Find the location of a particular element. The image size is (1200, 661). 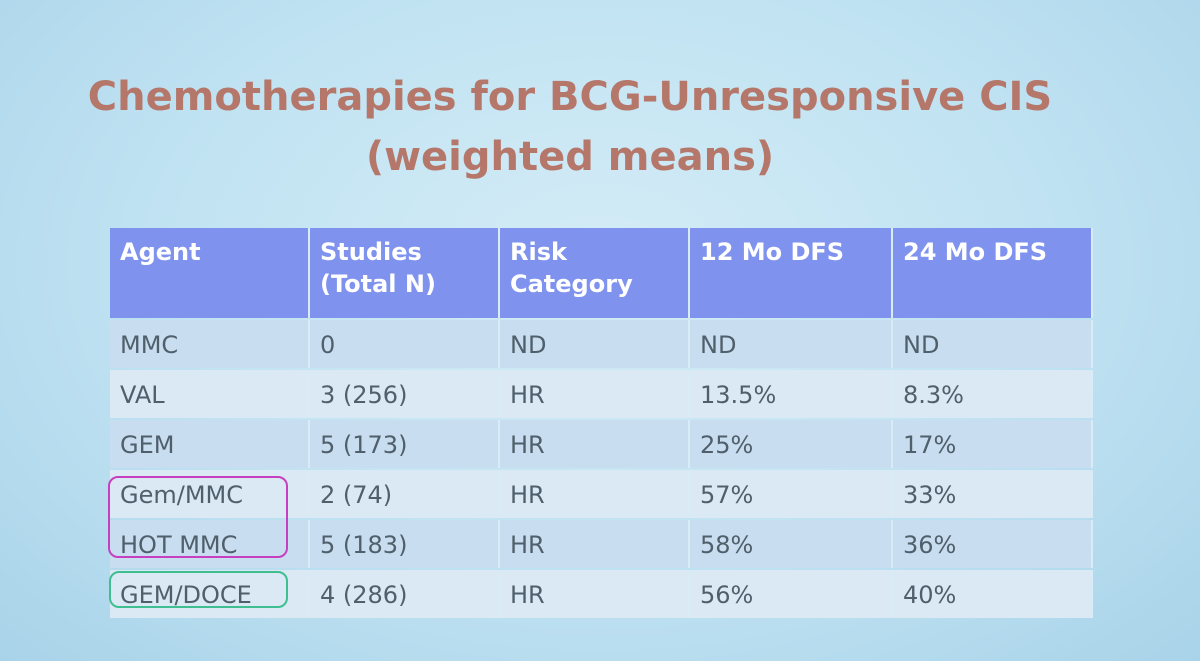

header-cell: Agent is located at coordinates (210, 273).